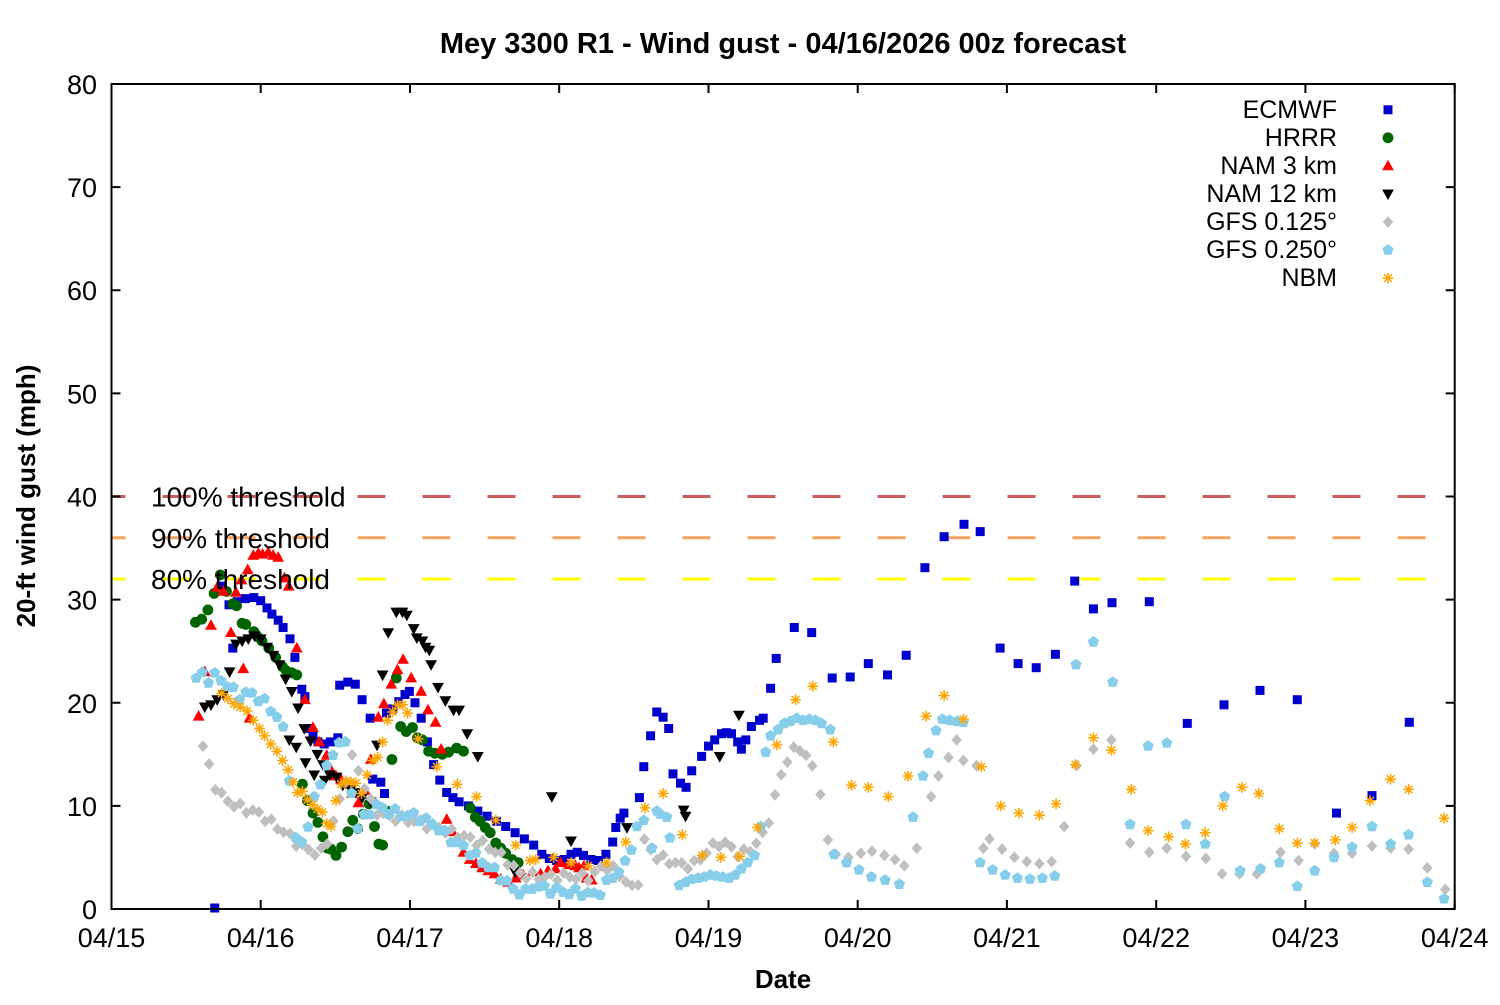  Describe the element at coordinates (1271, 222) in the screenshot. I see `svg-text: GFS 0.125°` at that location.